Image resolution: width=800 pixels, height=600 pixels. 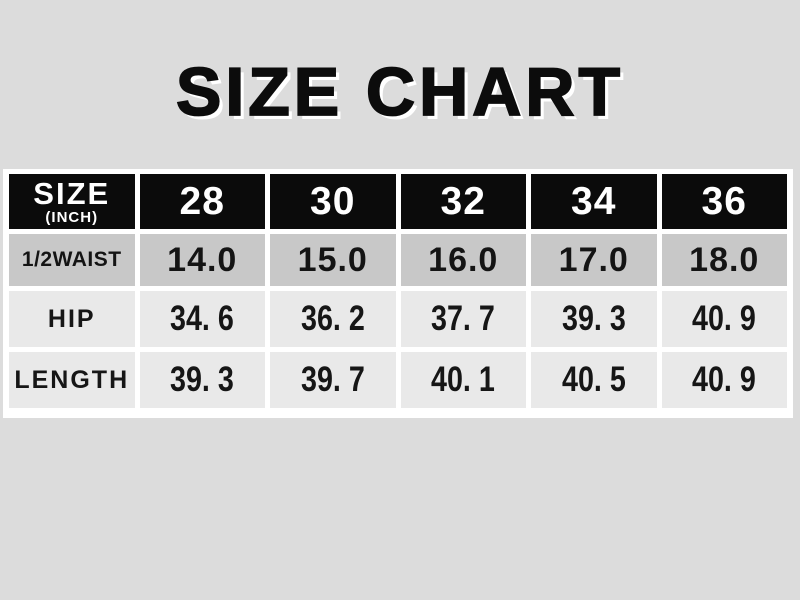 What do you see at coordinates (72, 193) in the screenshot?
I see `header-size-label: SIZE` at bounding box center [72, 193].